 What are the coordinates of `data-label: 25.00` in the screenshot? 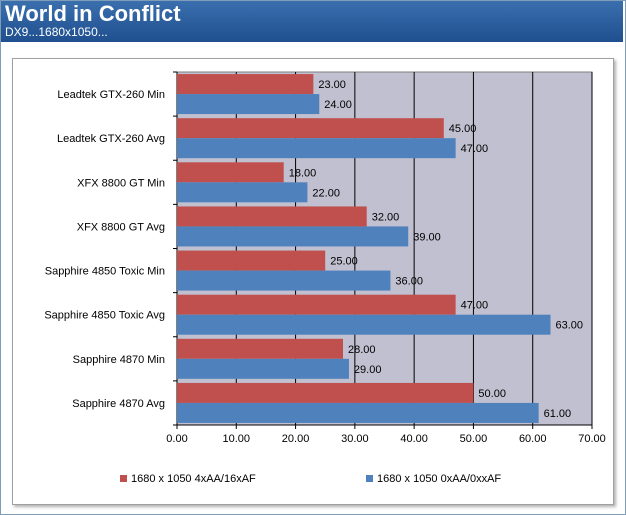 It's located at (344, 262).